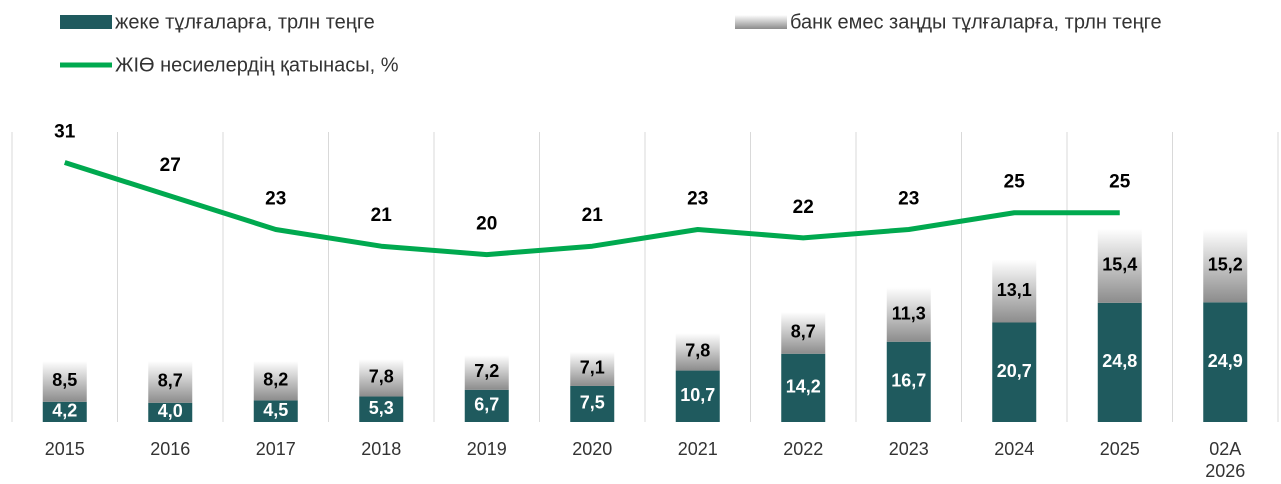  I want to click on data-label: 4,2, so click(64, 411).